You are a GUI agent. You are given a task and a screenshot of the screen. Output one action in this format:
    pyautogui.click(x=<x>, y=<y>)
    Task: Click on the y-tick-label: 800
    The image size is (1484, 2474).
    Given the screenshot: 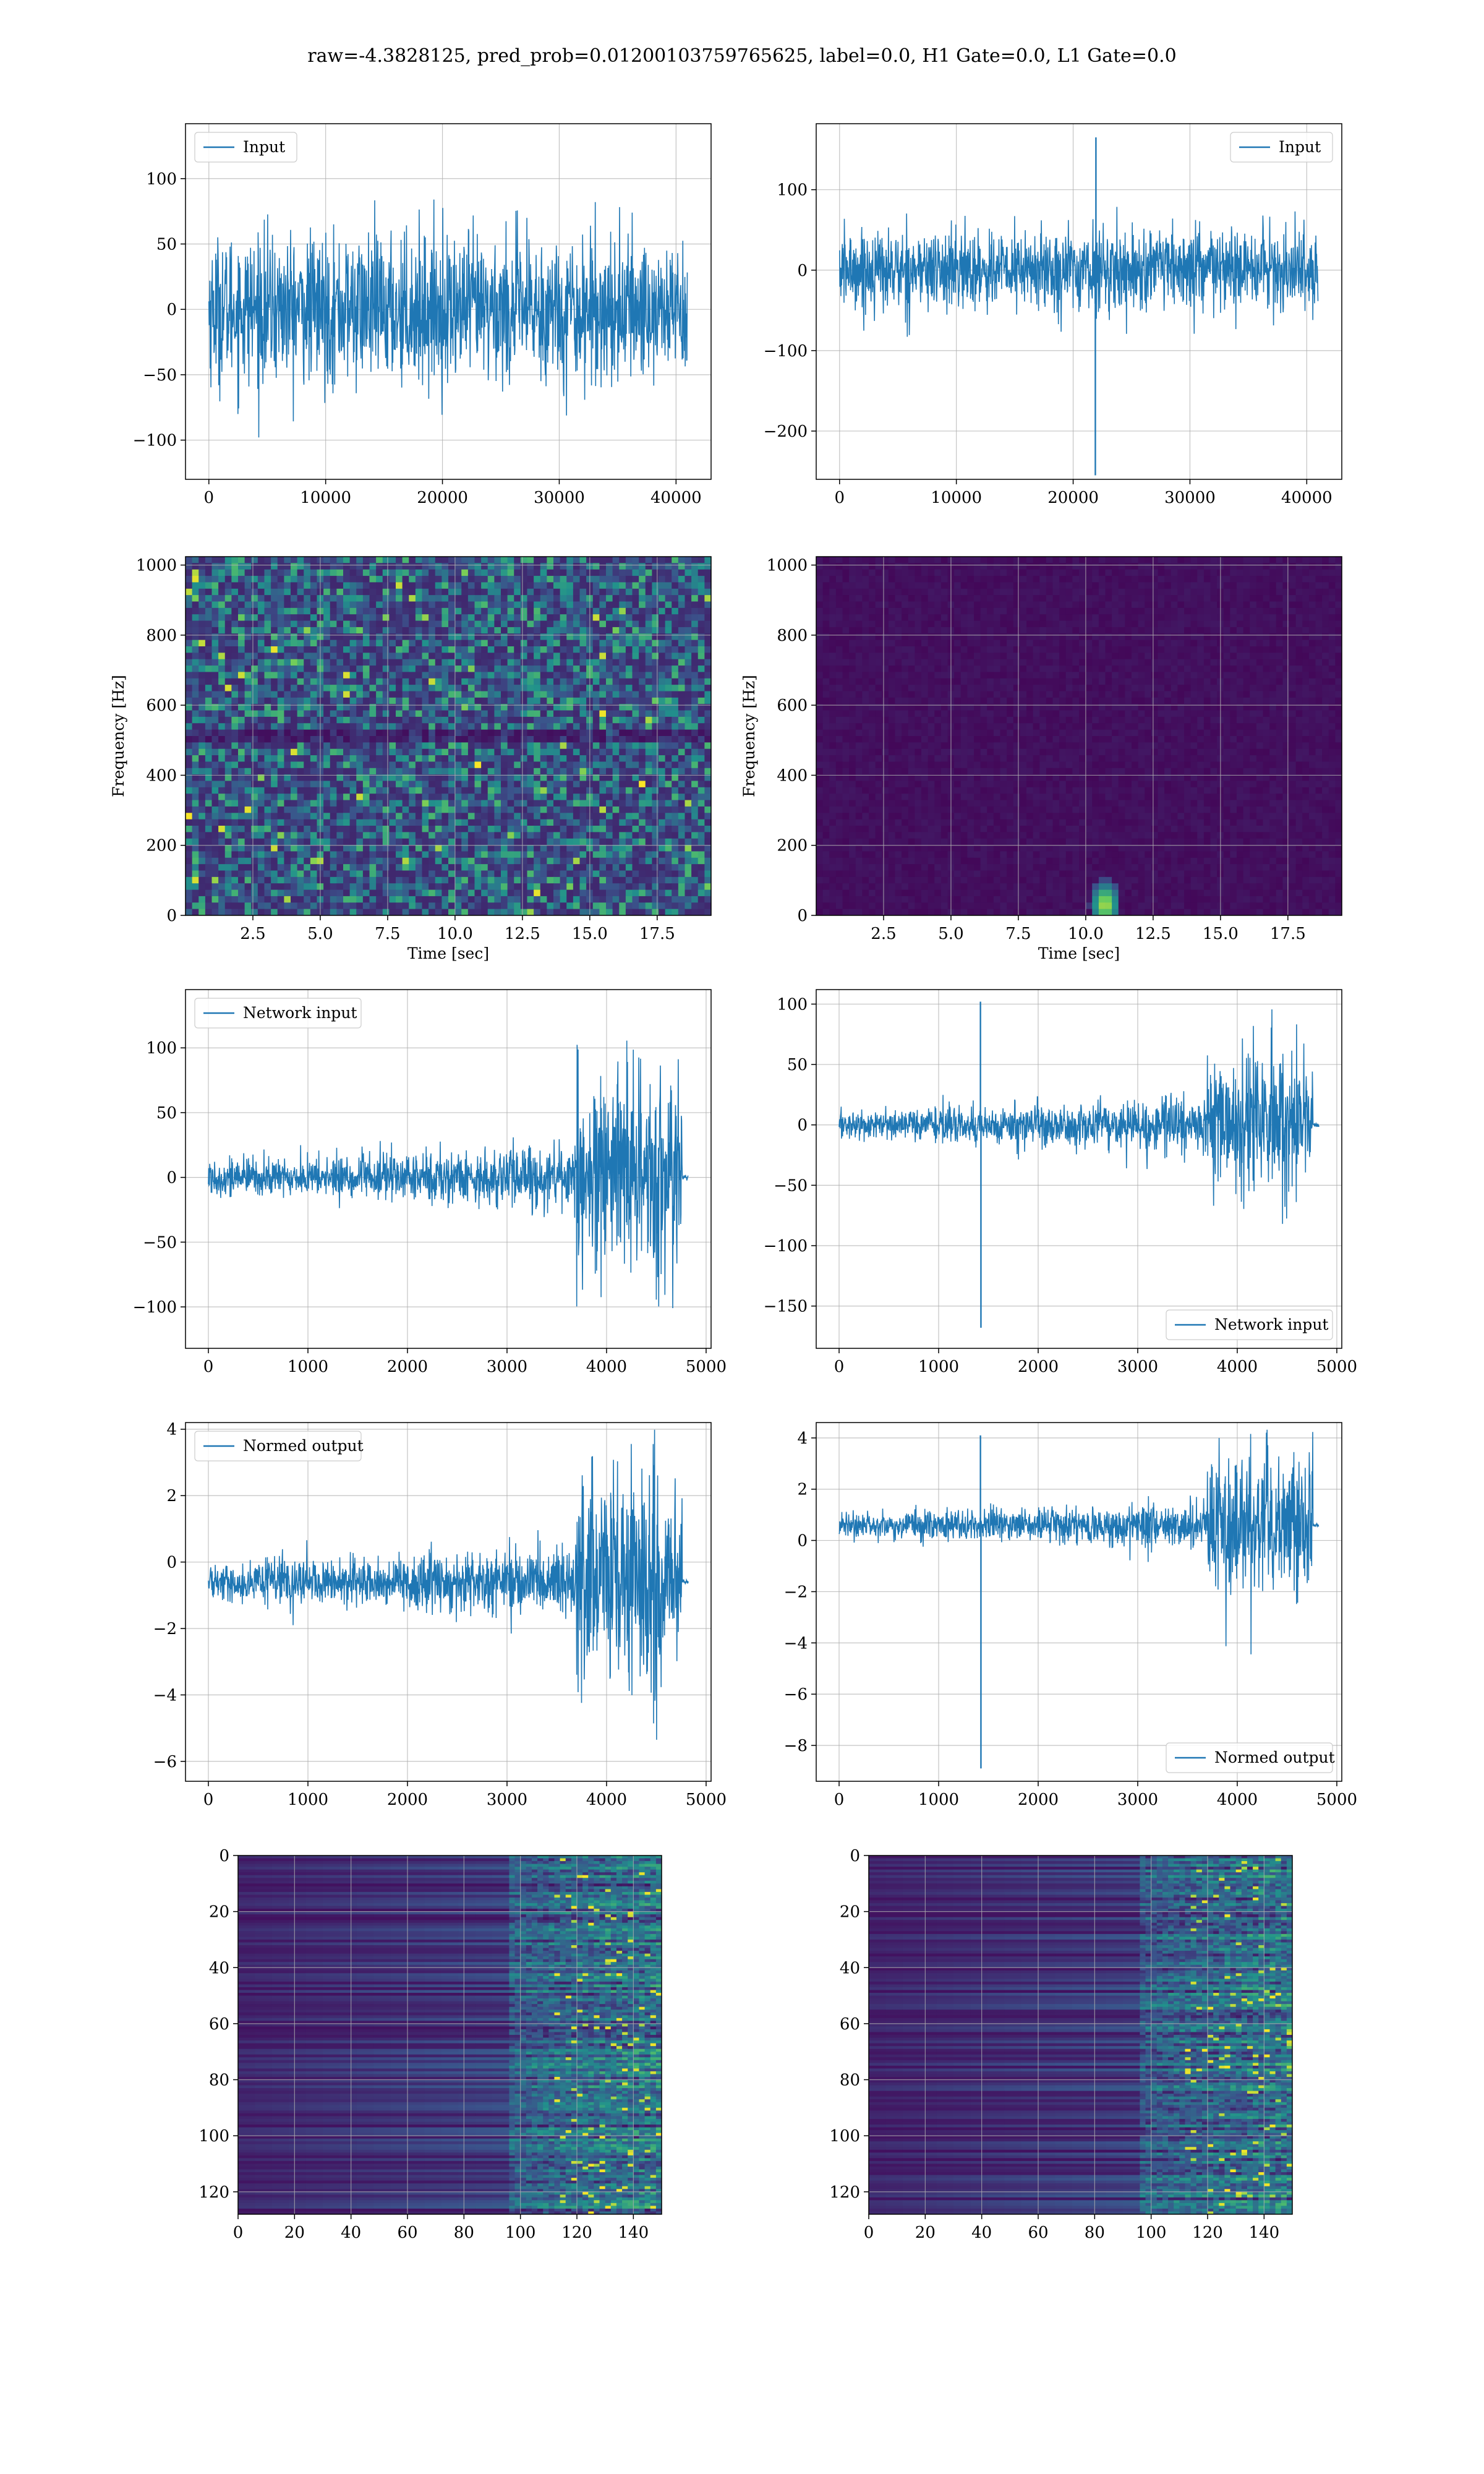 What is the action you would take?
    pyautogui.click(x=161, y=636)
    